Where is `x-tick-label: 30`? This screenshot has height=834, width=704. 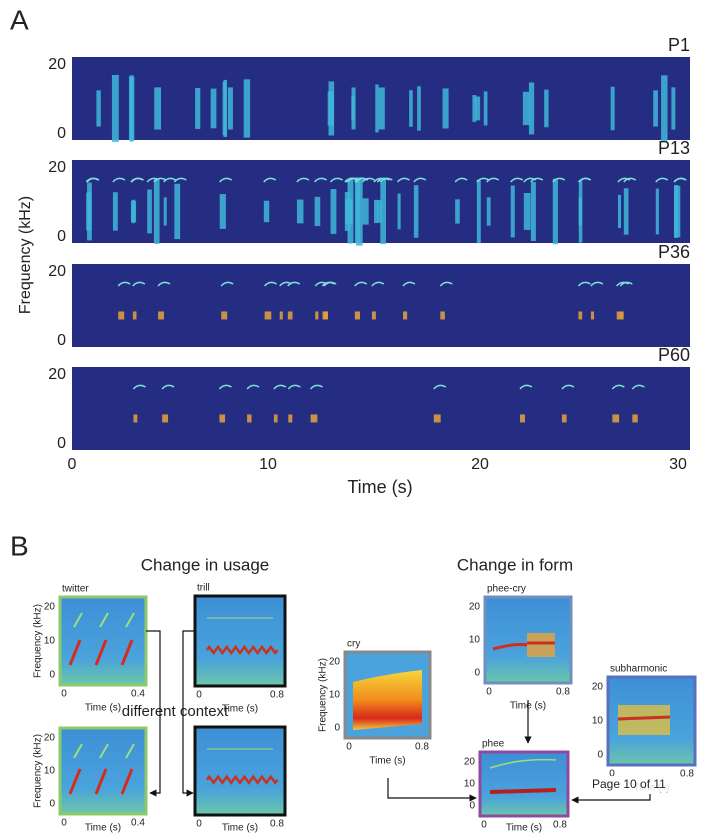 x-tick-label: 30 is located at coordinates (678, 464).